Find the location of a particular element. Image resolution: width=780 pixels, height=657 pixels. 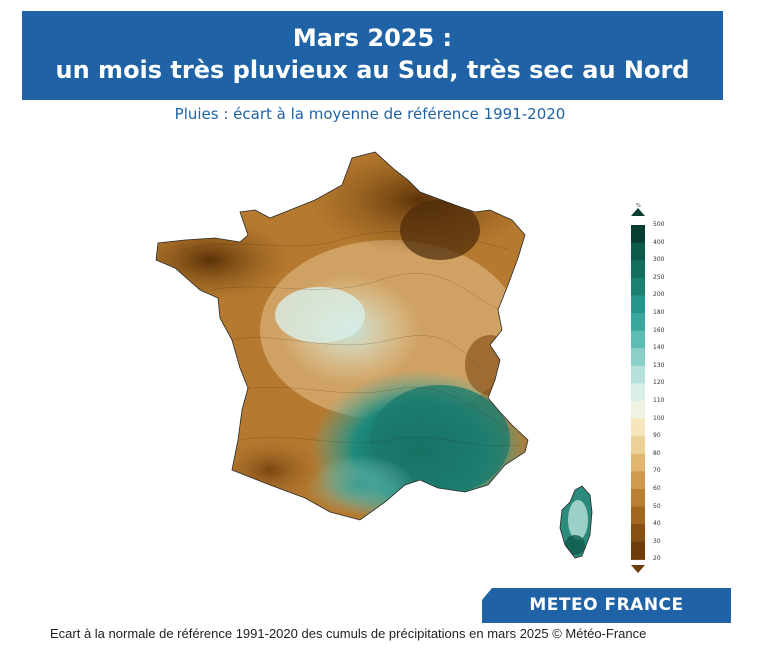

legend-label: 80 is located at coordinates (657, 453).